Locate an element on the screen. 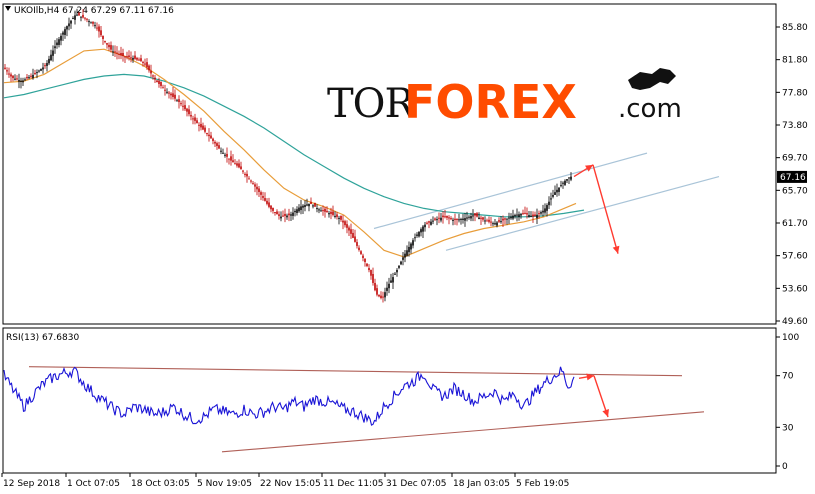 The height and width of the screenshot is (494, 815). symbol-menu-icon is located at coordinates (8, 8).